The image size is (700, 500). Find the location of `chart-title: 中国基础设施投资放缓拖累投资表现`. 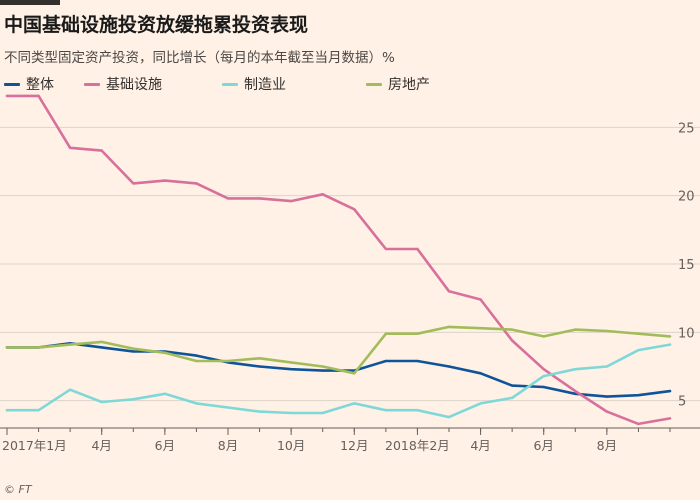

chart-title: 中国基础设施投资放缓拖累投资表现 is located at coordinates (156, 25).